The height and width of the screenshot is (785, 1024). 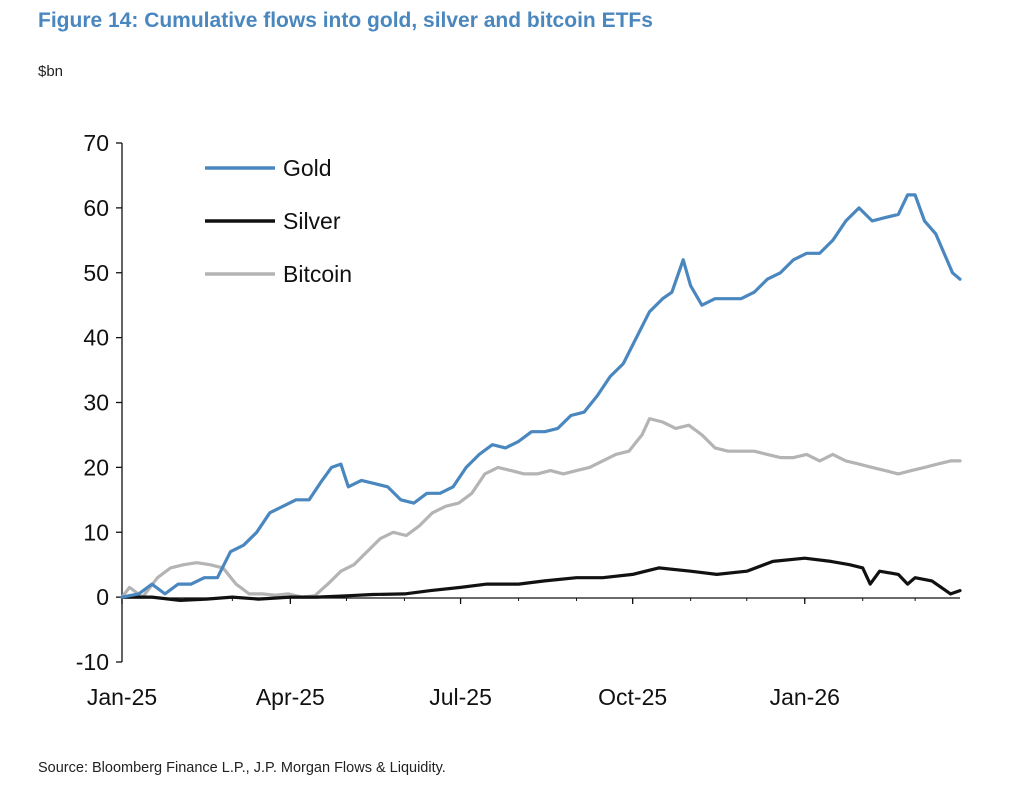 I want to click on legend-label-silver: Silver, so click(x=312, y=221).